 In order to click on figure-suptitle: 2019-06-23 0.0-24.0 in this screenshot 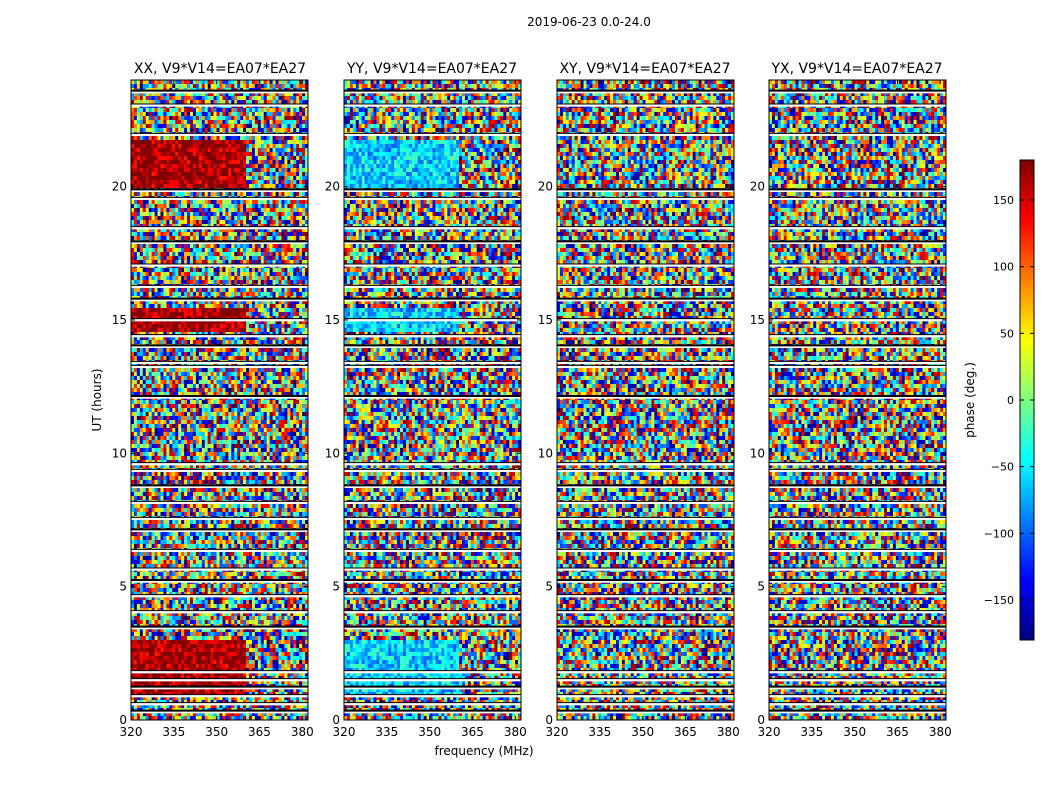, I will do `click(589, 22)`.